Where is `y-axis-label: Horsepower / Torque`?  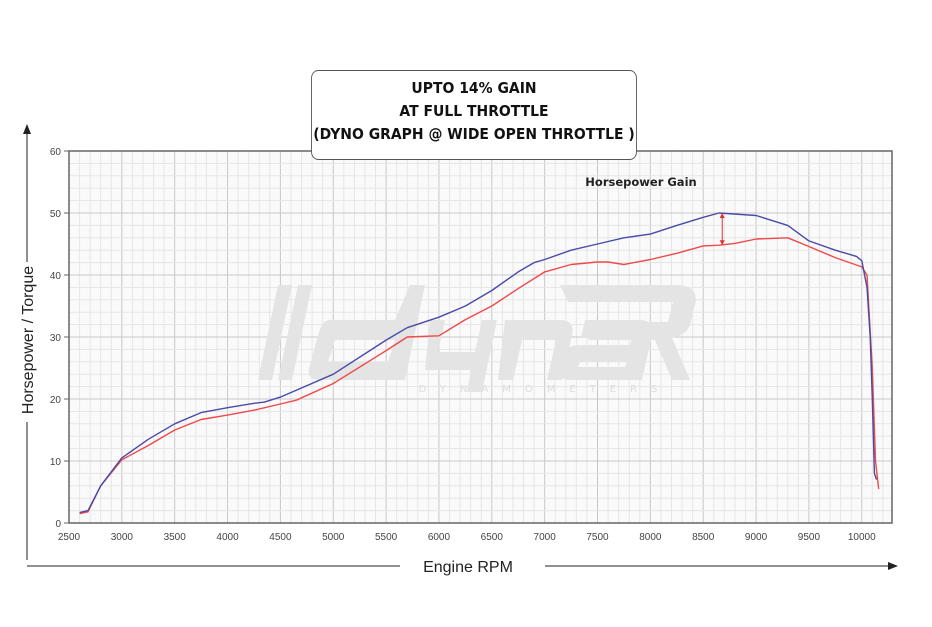 y-axis-label: Horsepower / Torque is located at coordinates (28, 340).